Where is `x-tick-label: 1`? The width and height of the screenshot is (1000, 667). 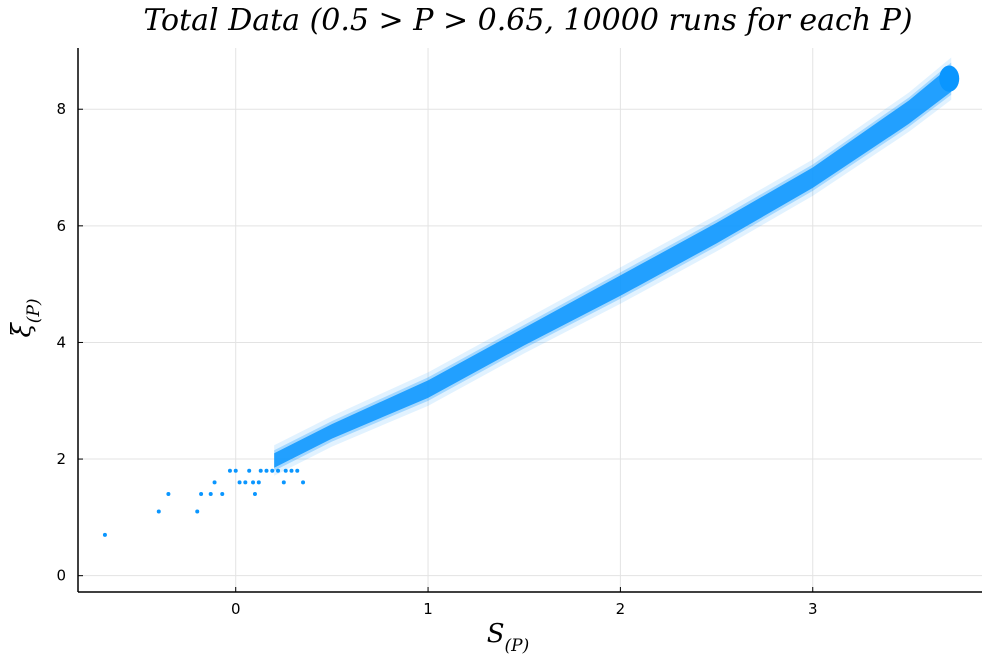
x-tick-label: 1 is located at coordinates (428, 609).